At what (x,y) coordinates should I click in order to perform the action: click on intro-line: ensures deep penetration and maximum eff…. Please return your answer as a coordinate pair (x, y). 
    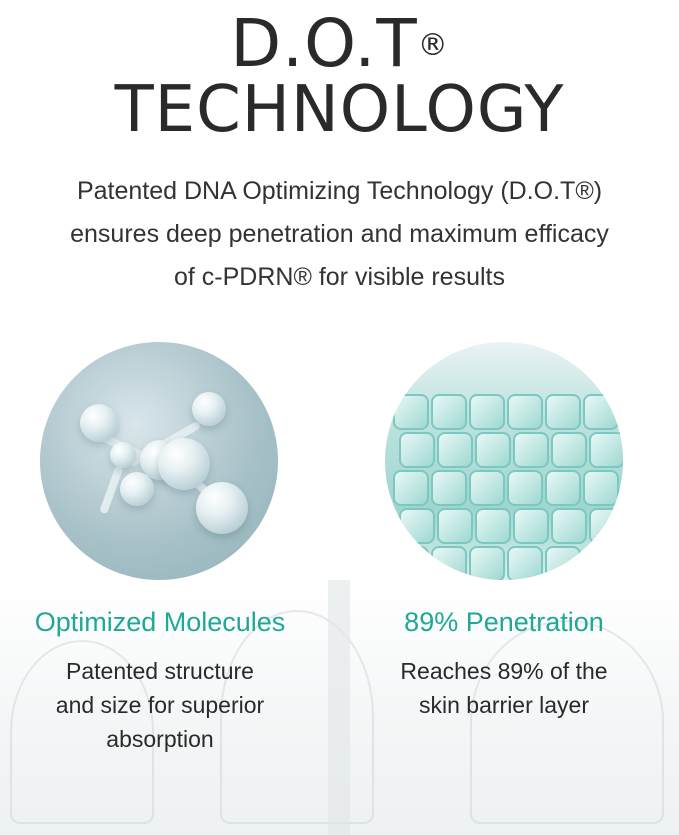
    Looking at the image, I should click on (339, 234).